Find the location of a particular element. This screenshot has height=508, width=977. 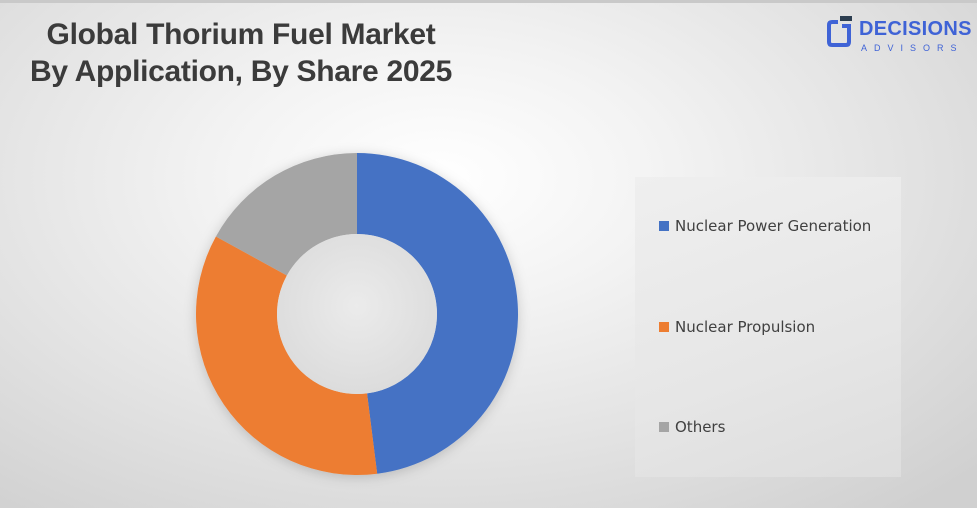

chart-title-line-2: By Application, By Share 2025 is located at coordinates (240, 71).